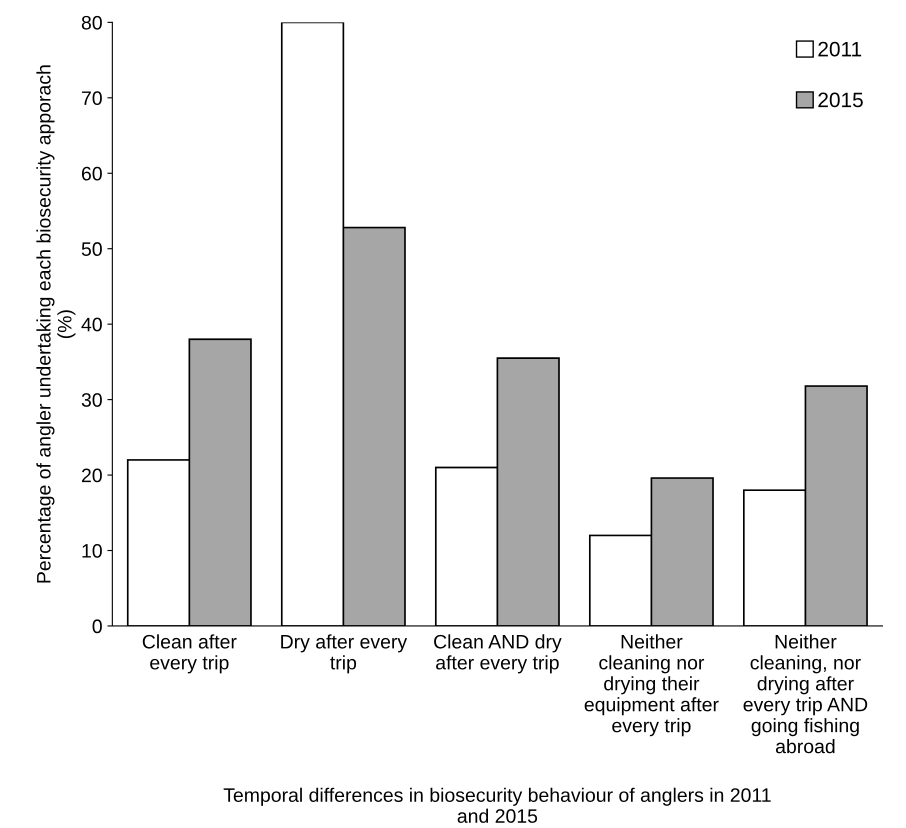  I want to click on x-tick-label: Dry after every trip, so click(344, 654).